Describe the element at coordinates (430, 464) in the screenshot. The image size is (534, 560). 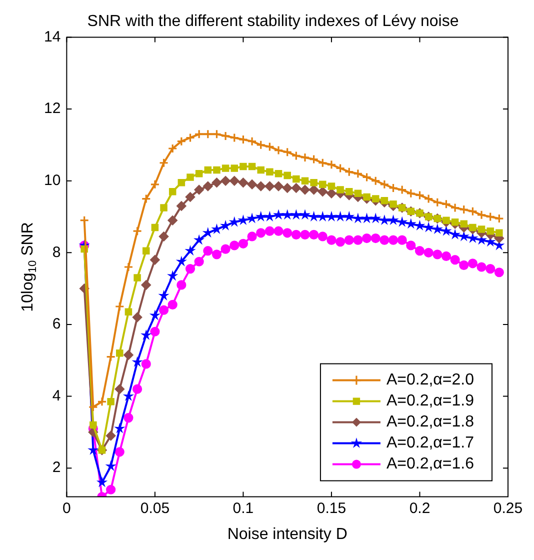
I see `legend-label: A=0.2,α=1.6` at that location.